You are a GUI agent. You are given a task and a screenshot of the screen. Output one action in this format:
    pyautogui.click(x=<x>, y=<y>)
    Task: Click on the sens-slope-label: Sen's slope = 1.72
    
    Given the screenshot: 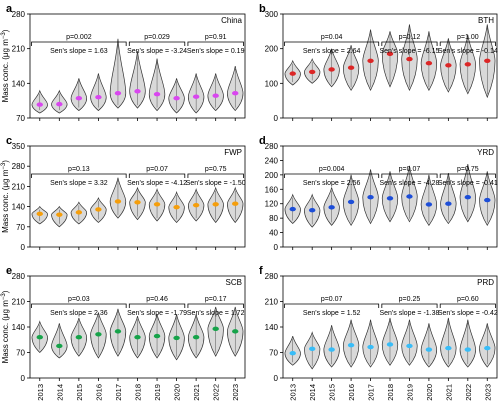 What is the action you would take?
    pyautogui.click(x=216, y=313)
    